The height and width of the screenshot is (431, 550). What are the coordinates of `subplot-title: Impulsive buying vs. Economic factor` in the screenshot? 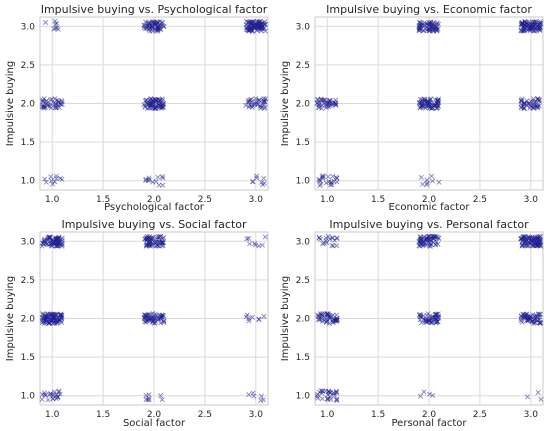 It's located at (429, 9).